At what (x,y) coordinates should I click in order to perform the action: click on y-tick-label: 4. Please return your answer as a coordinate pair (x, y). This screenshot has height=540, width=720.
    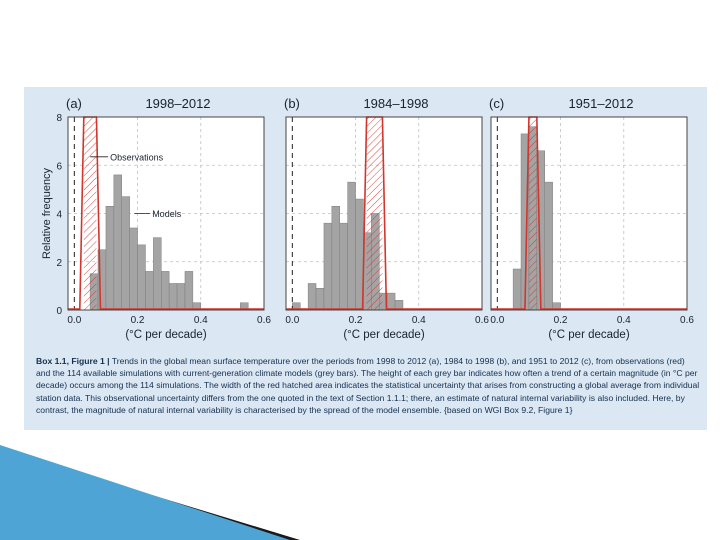
    Looking at the image, I should click on (59, 215).